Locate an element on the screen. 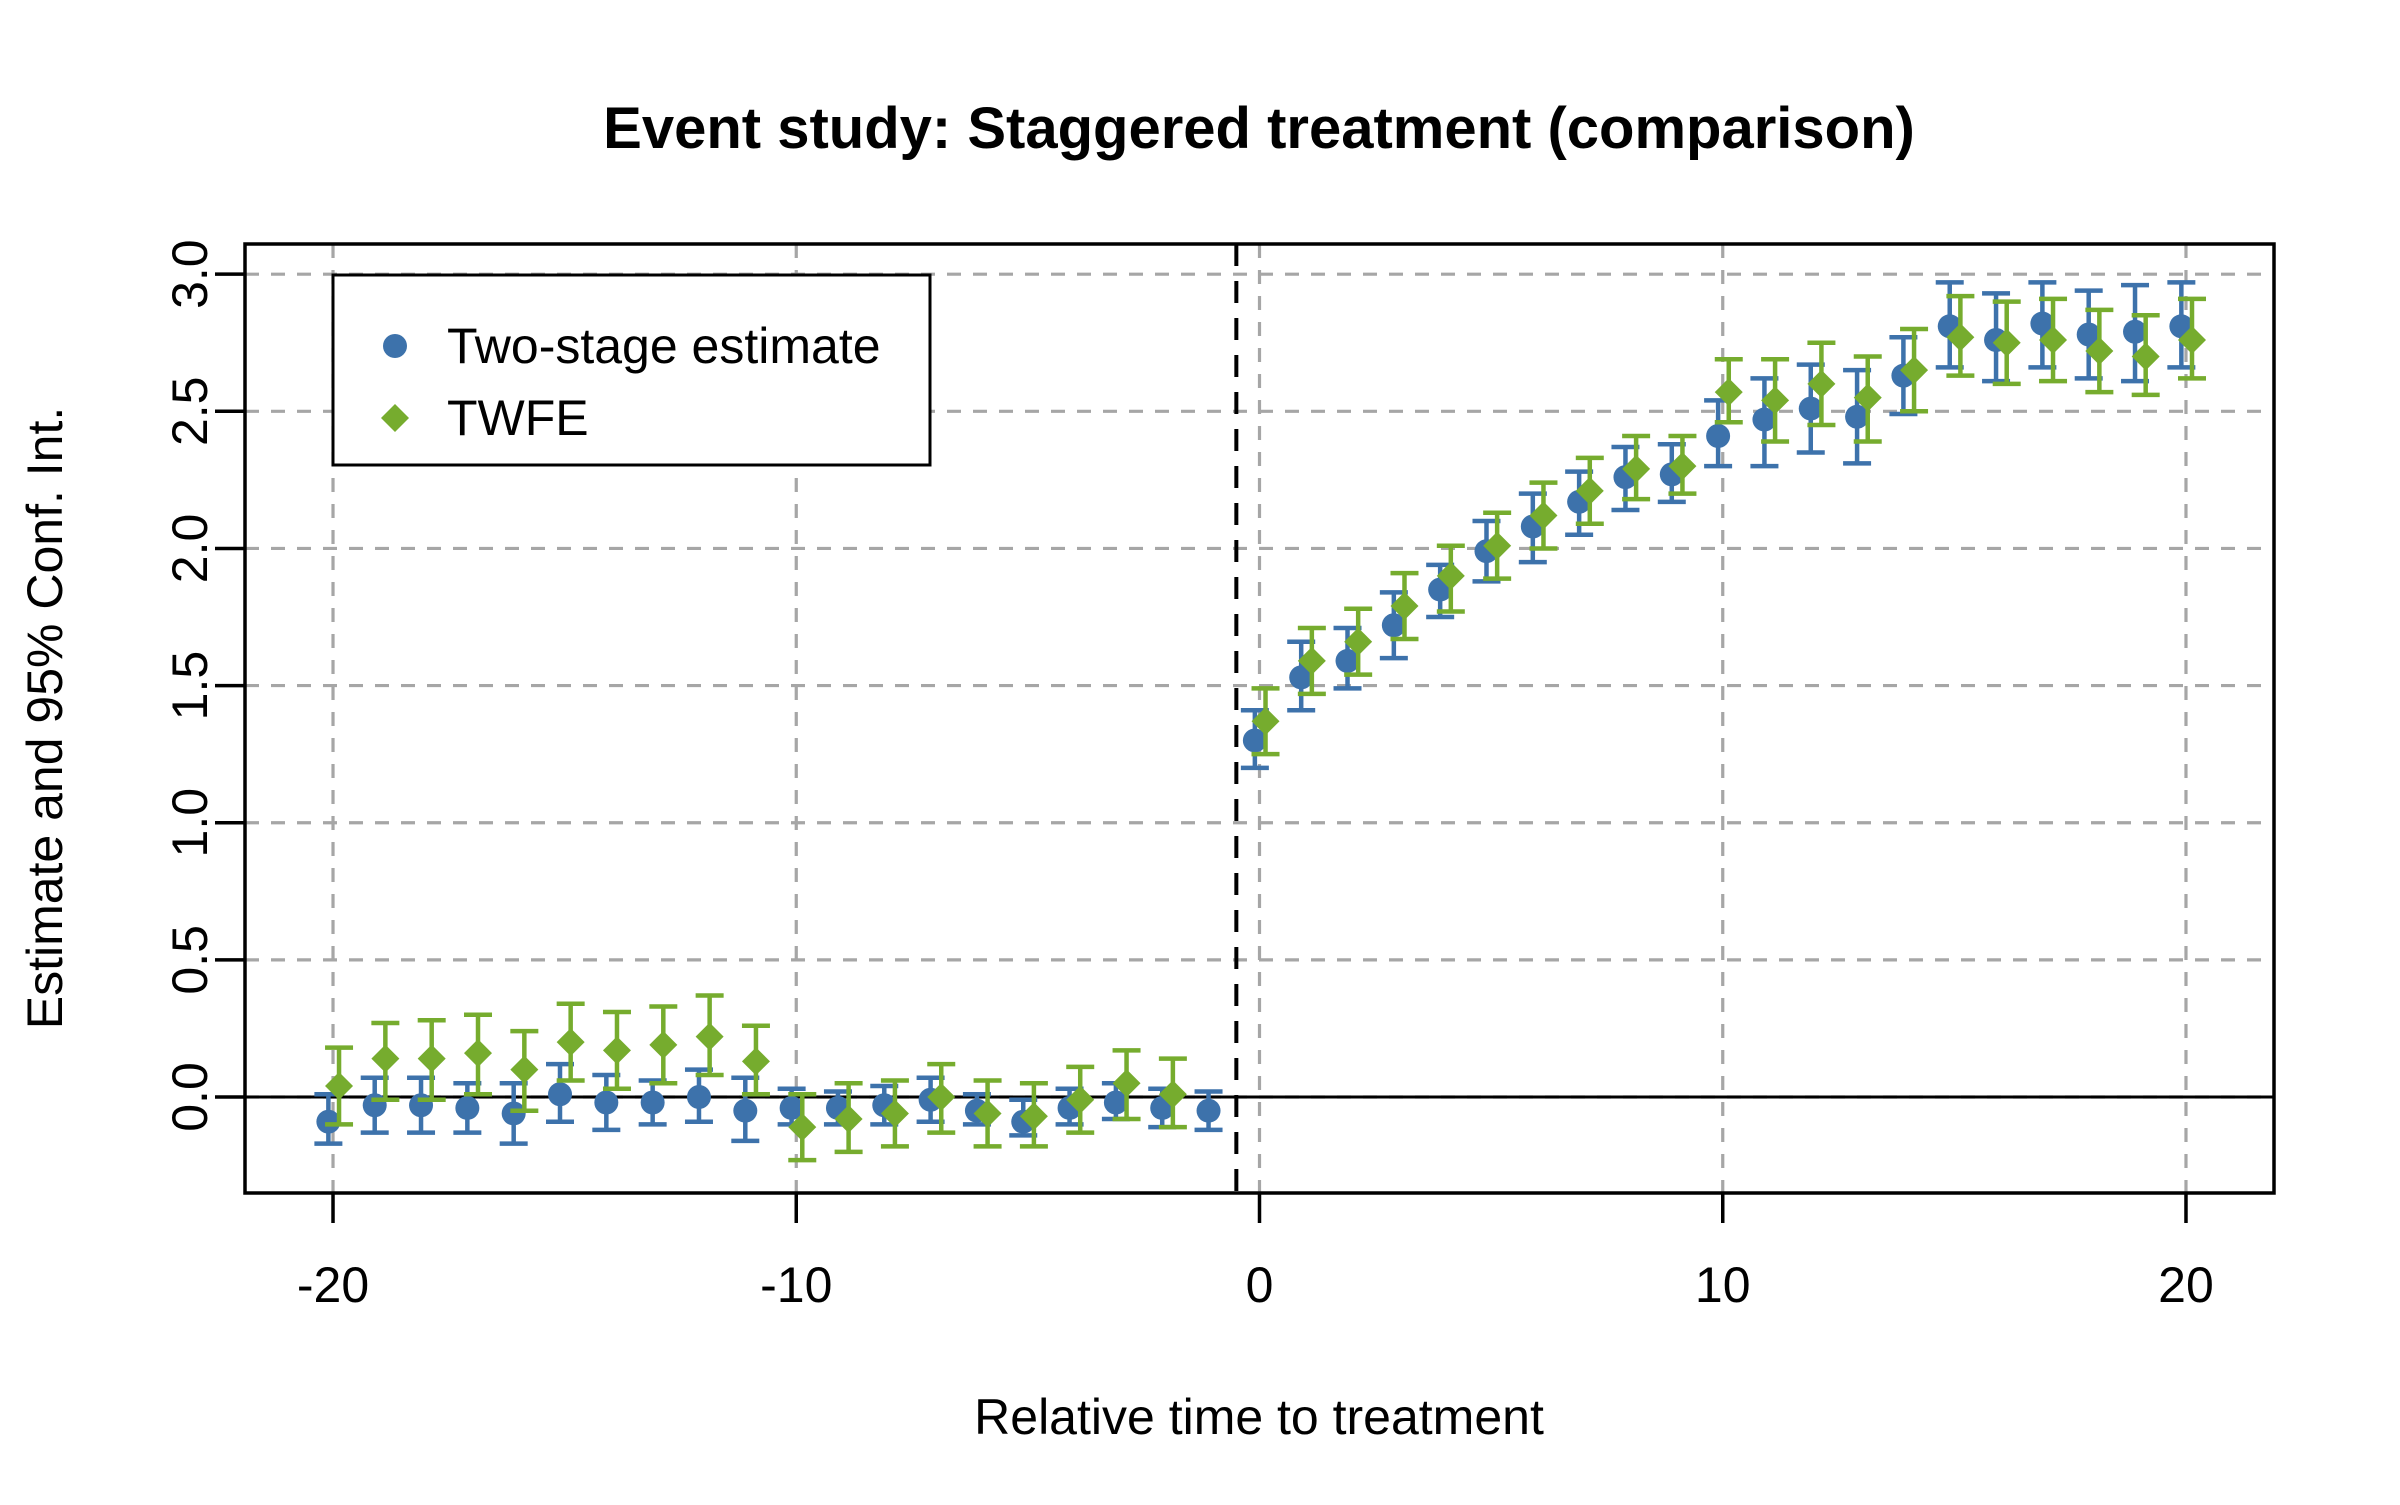  y-tick-label: 3.0 is located at coordinates (190, 274).